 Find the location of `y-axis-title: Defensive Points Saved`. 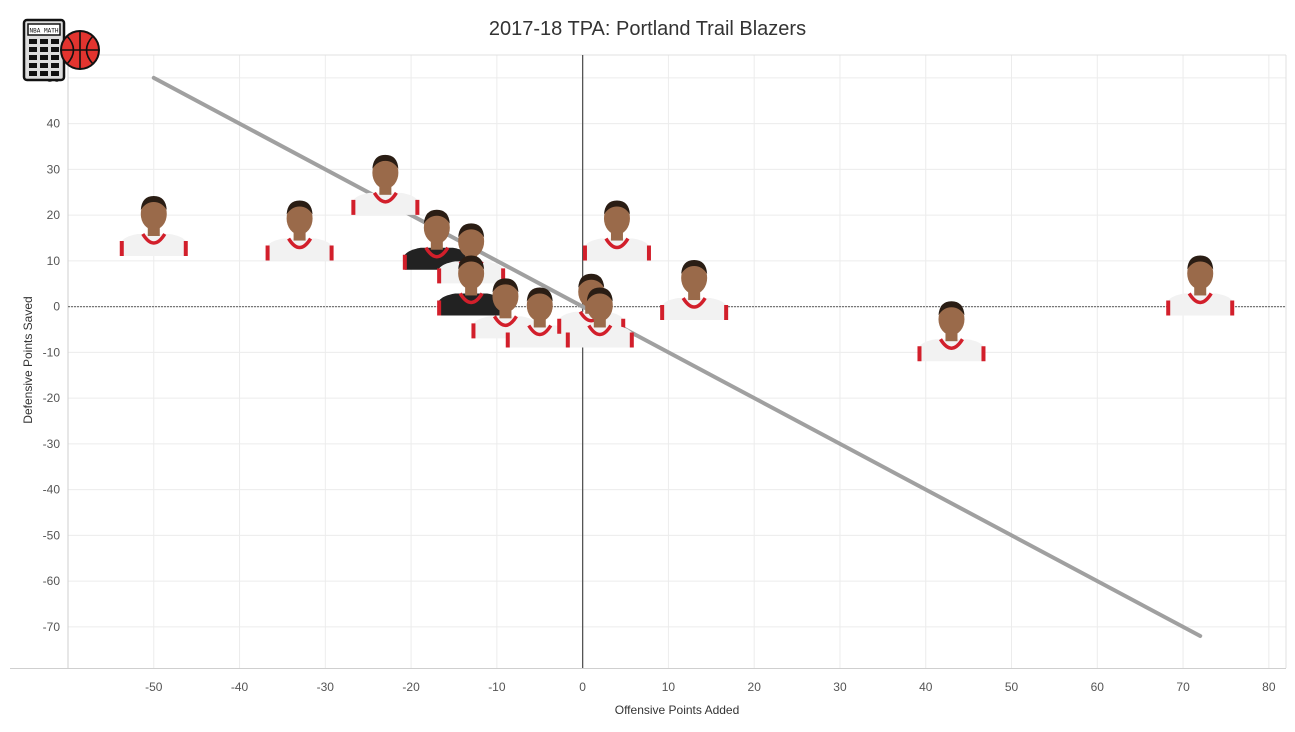

y-axis-title: Defensive Points Saved is located at coordinates (28, 359).